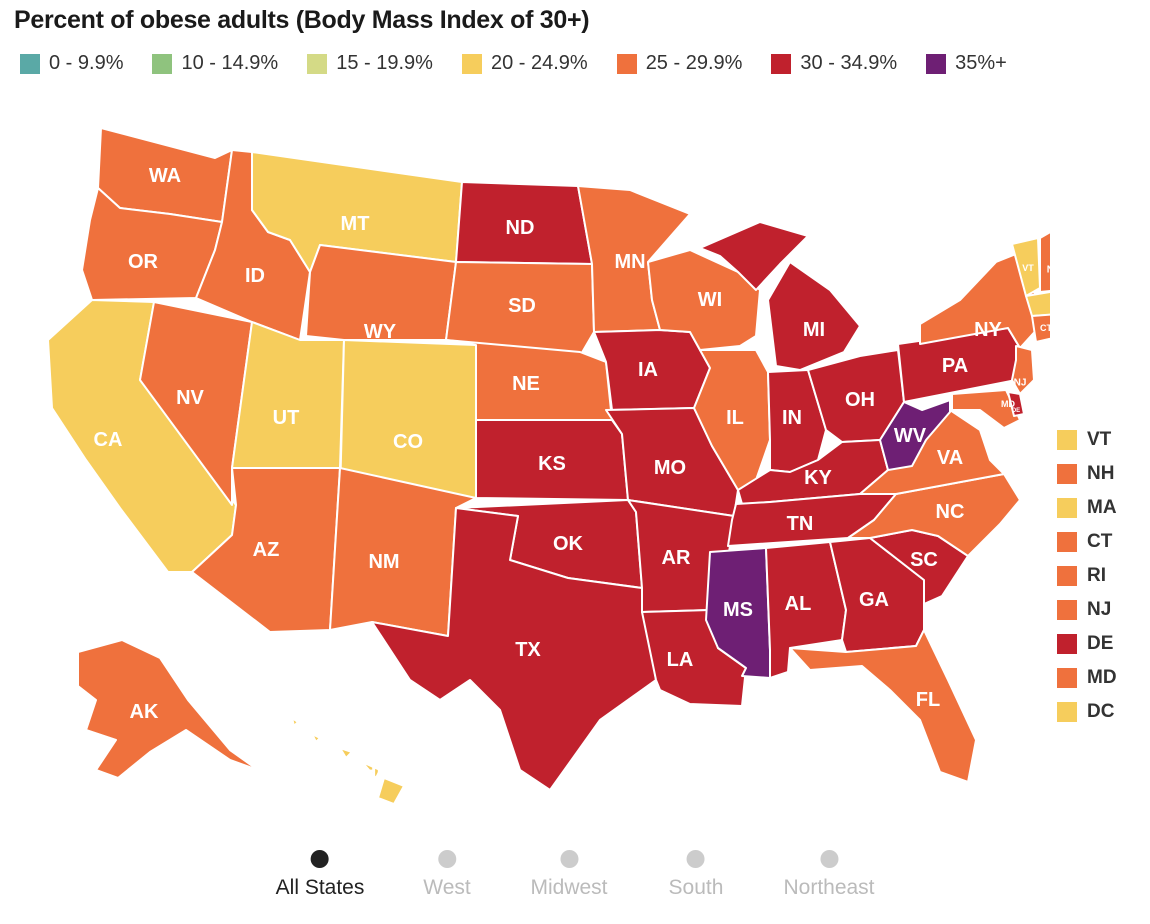  I want to click on small-state-code: CT, so click(1100, 541).